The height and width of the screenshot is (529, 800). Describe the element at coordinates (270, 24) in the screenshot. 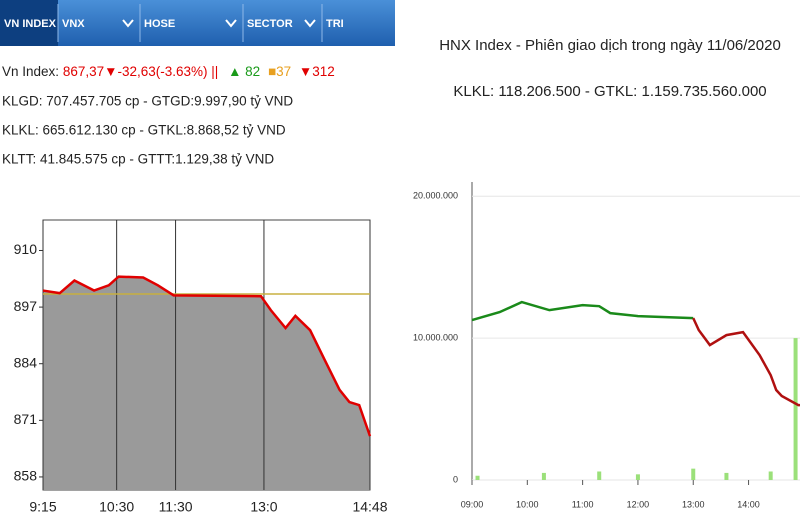

I see `tab-label: SECTOR` at that location.